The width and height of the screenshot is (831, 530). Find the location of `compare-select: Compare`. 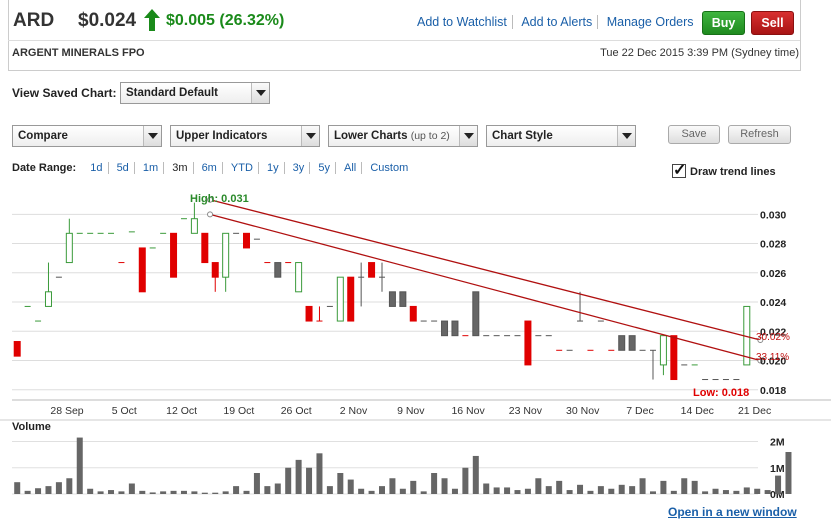

compare-select: Compare is located at coordinates (87, 136).